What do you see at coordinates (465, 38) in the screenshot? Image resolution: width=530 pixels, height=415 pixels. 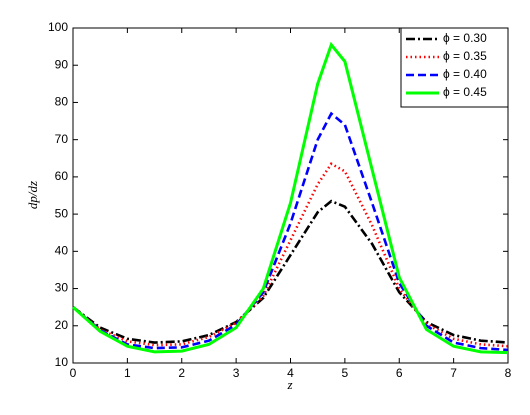 I see `legend-label: ϕ = 0.30` at bounding box center [465, 38].